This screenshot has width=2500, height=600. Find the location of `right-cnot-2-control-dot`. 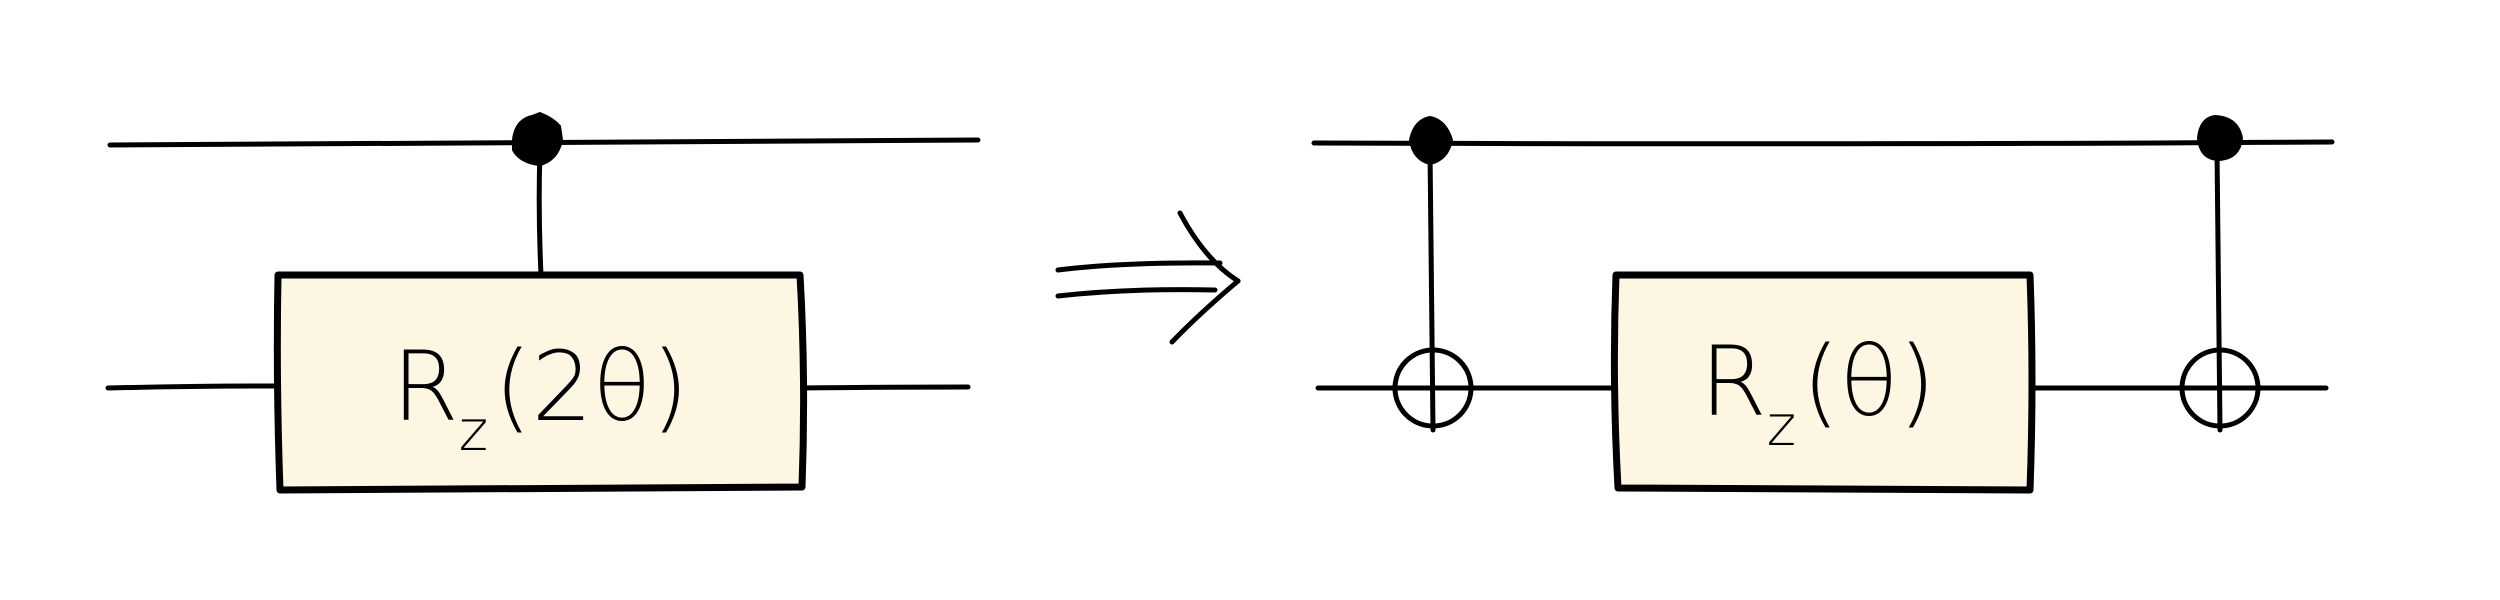

right-cnot-2-control-dot is located at coordinates (2220, 138).